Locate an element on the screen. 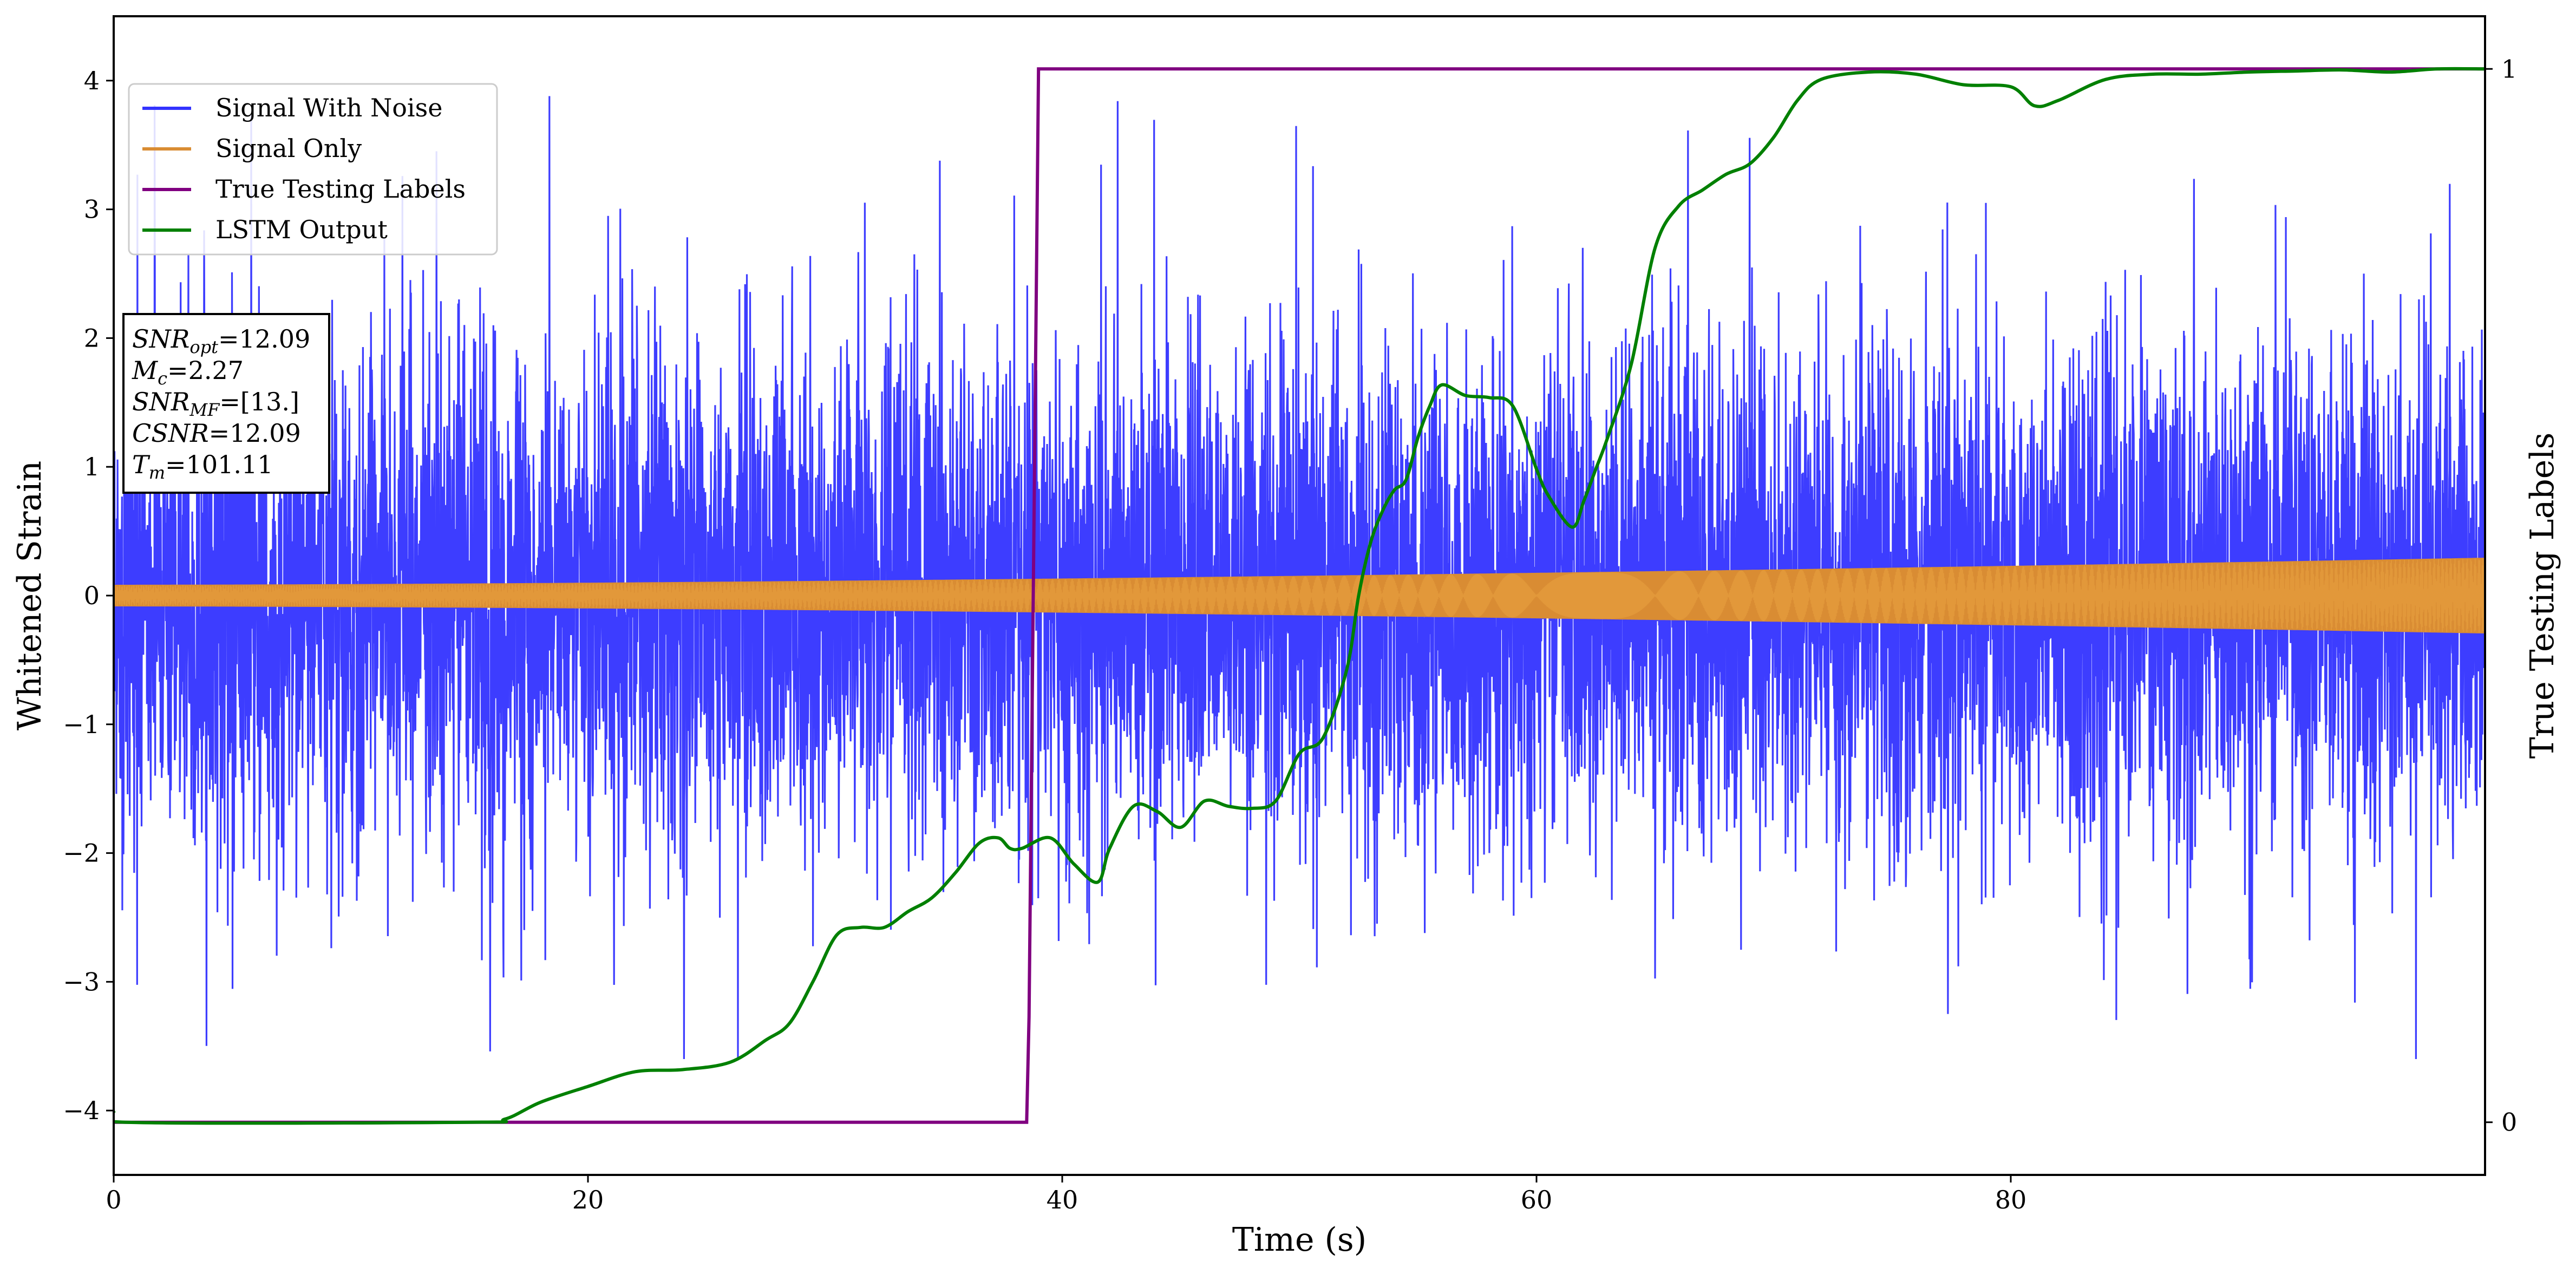  annotation-box is located at coordinates (226, 403).